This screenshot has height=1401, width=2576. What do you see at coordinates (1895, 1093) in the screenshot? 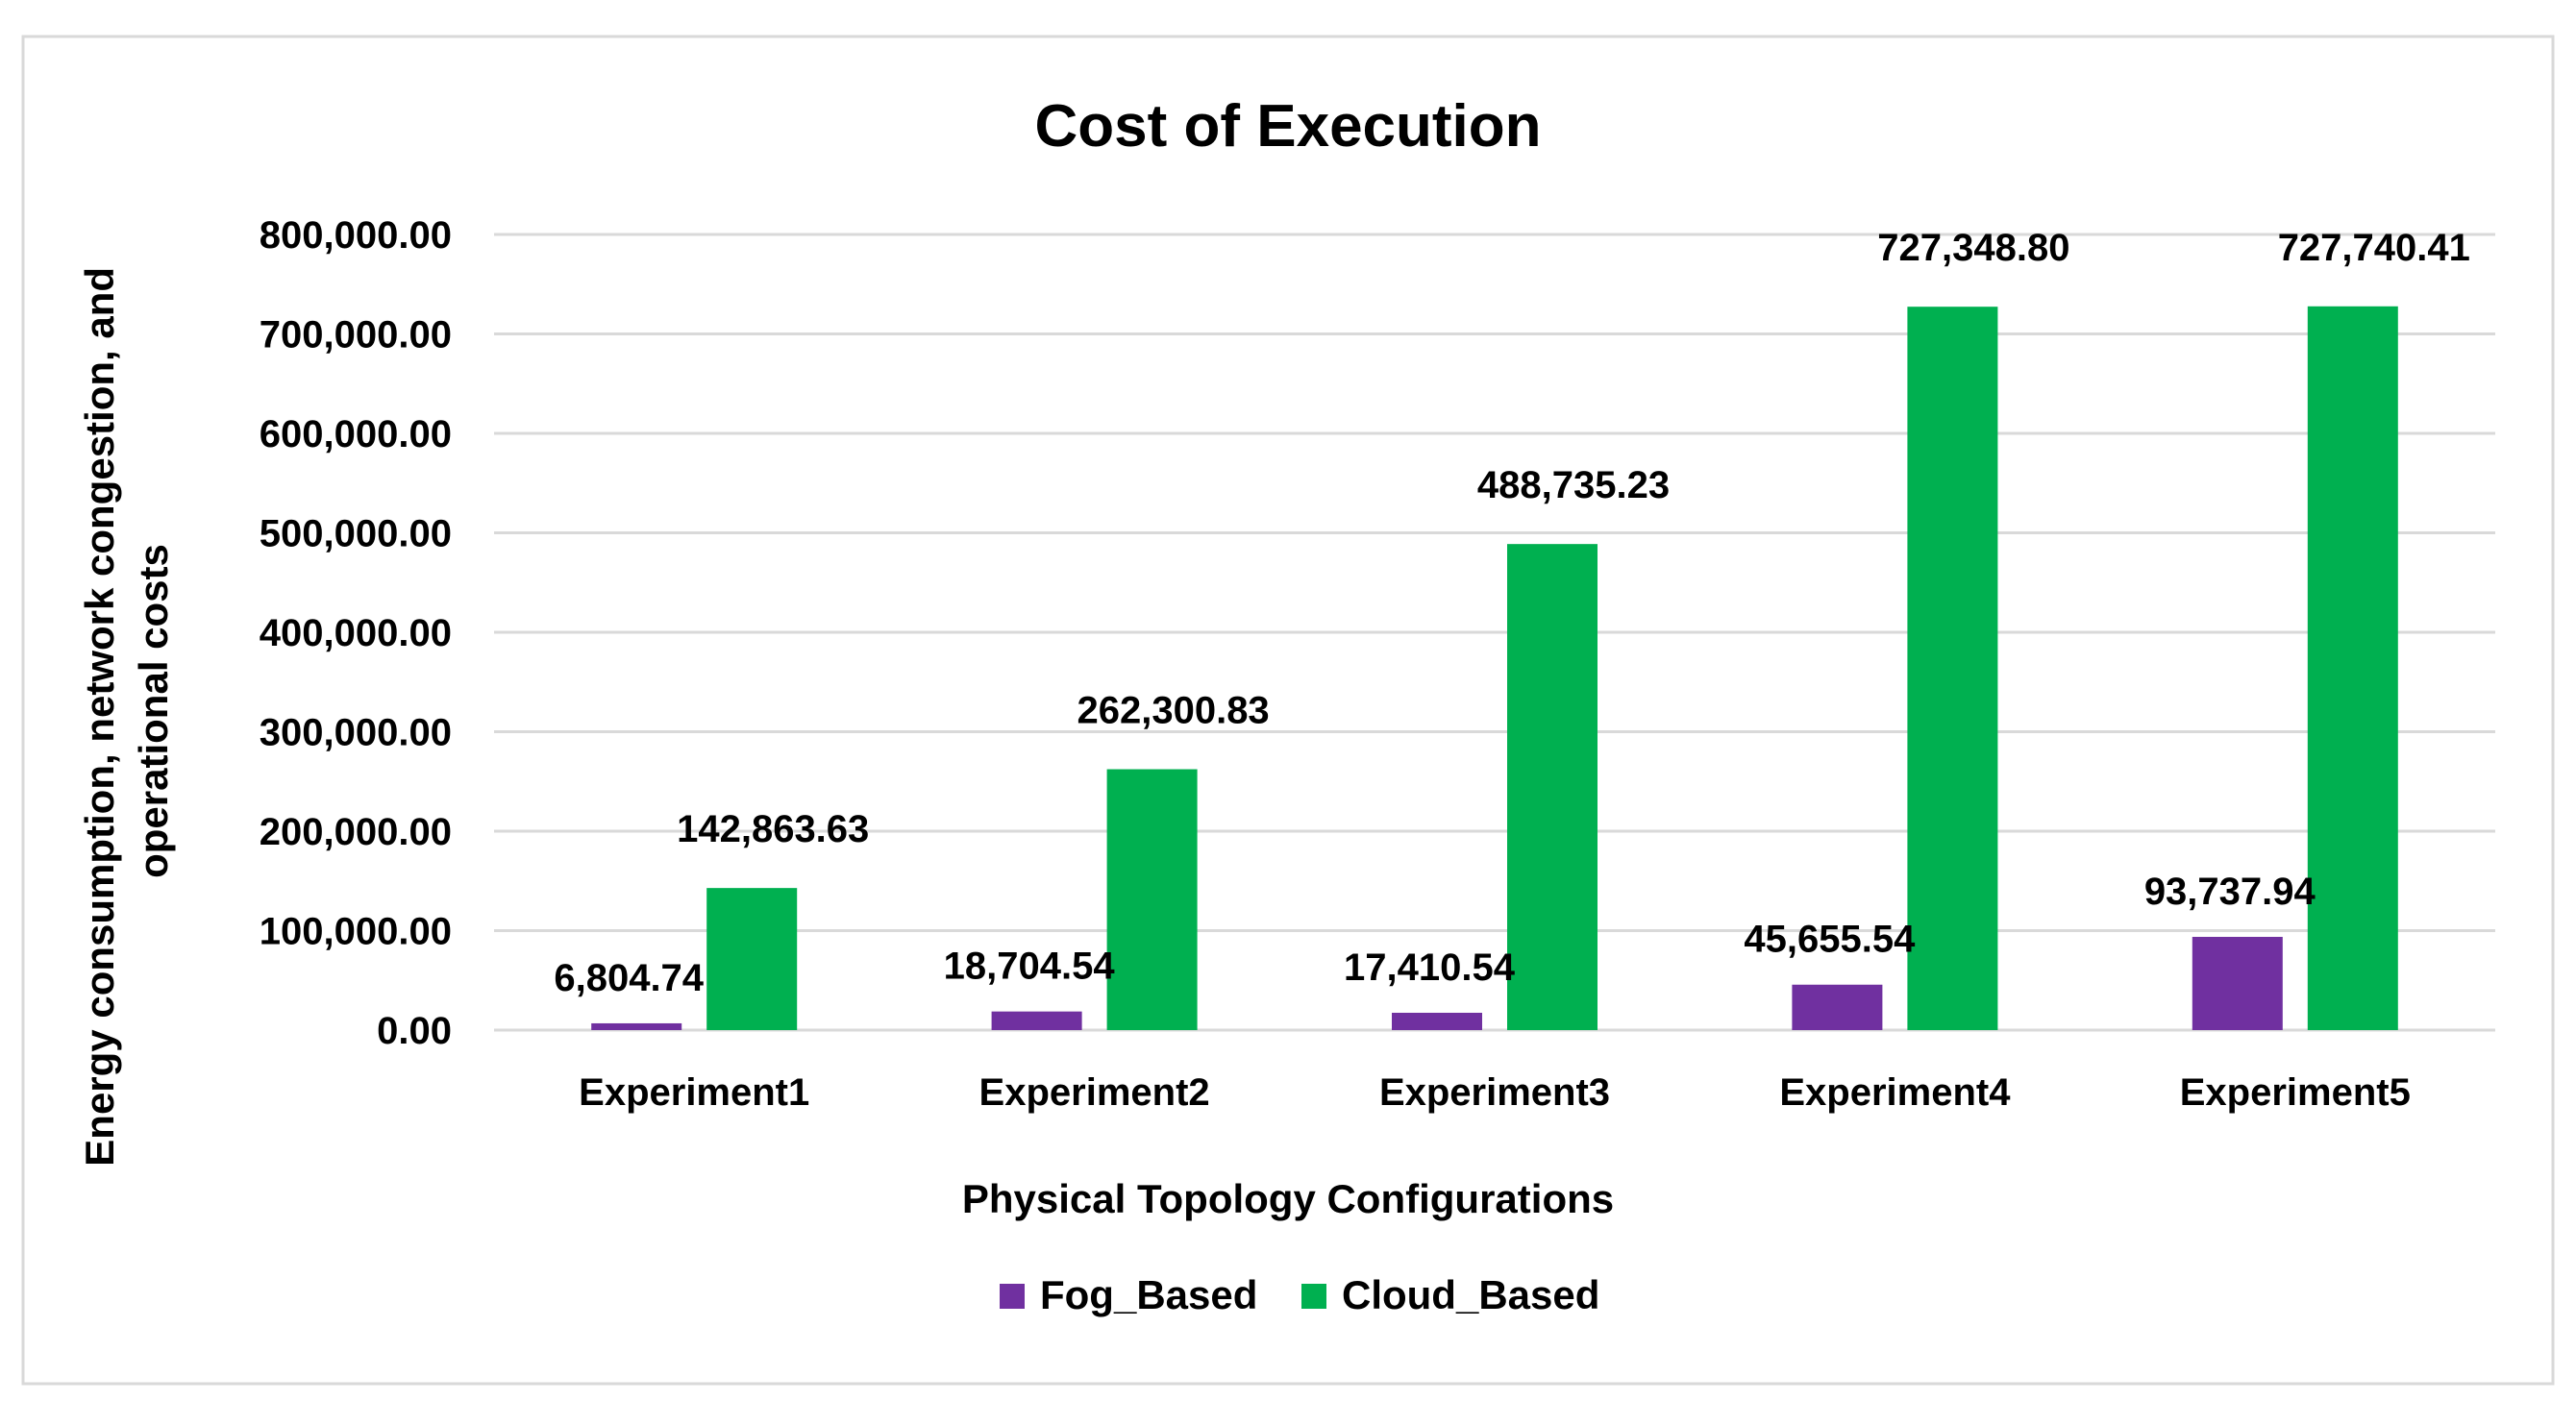
I see `x-tick-label: Experiment4` at bounding box center [1895, 1093].